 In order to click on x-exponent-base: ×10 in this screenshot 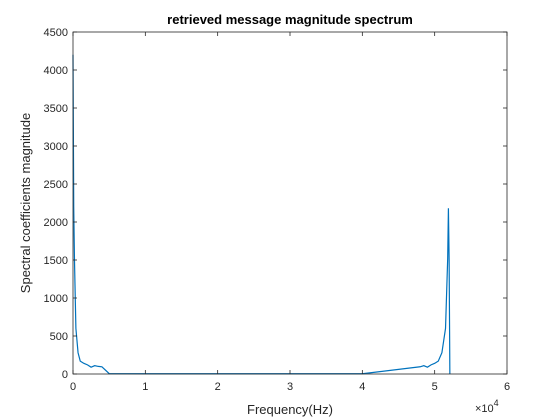, I will do `click(484, 409)`.